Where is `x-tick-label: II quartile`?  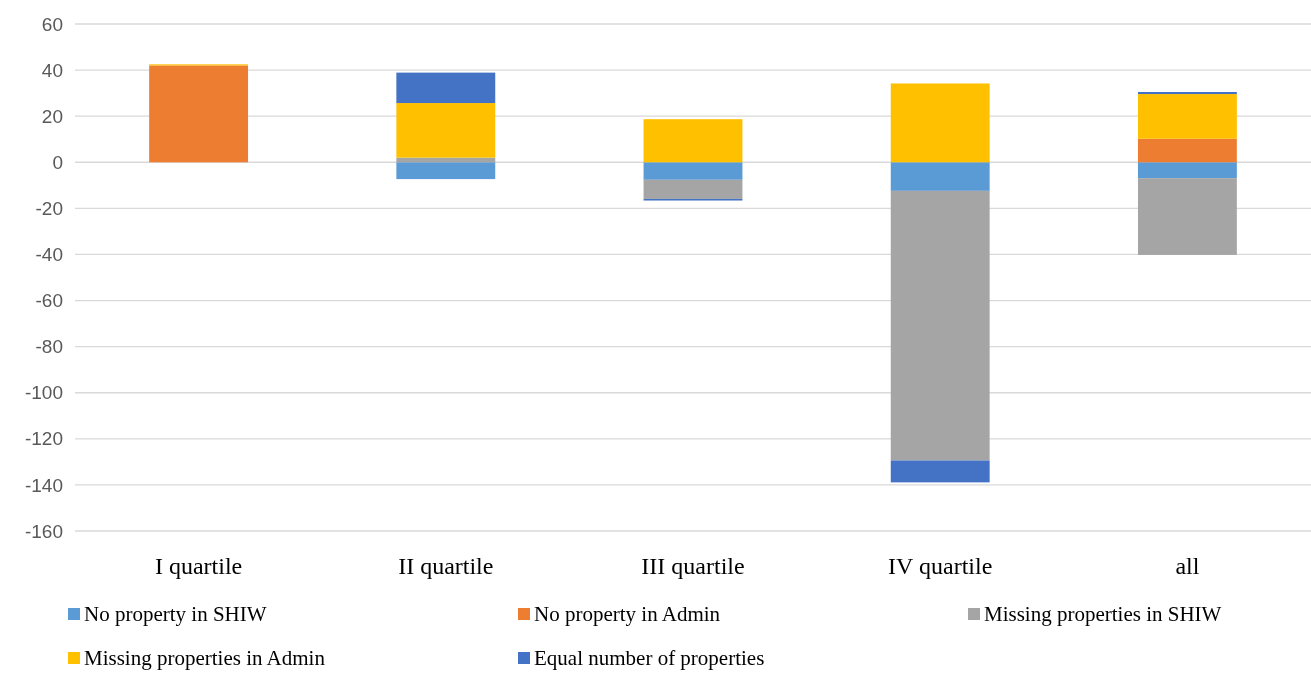
x-tick-label: II quartile is located at coordinates (446, 566).